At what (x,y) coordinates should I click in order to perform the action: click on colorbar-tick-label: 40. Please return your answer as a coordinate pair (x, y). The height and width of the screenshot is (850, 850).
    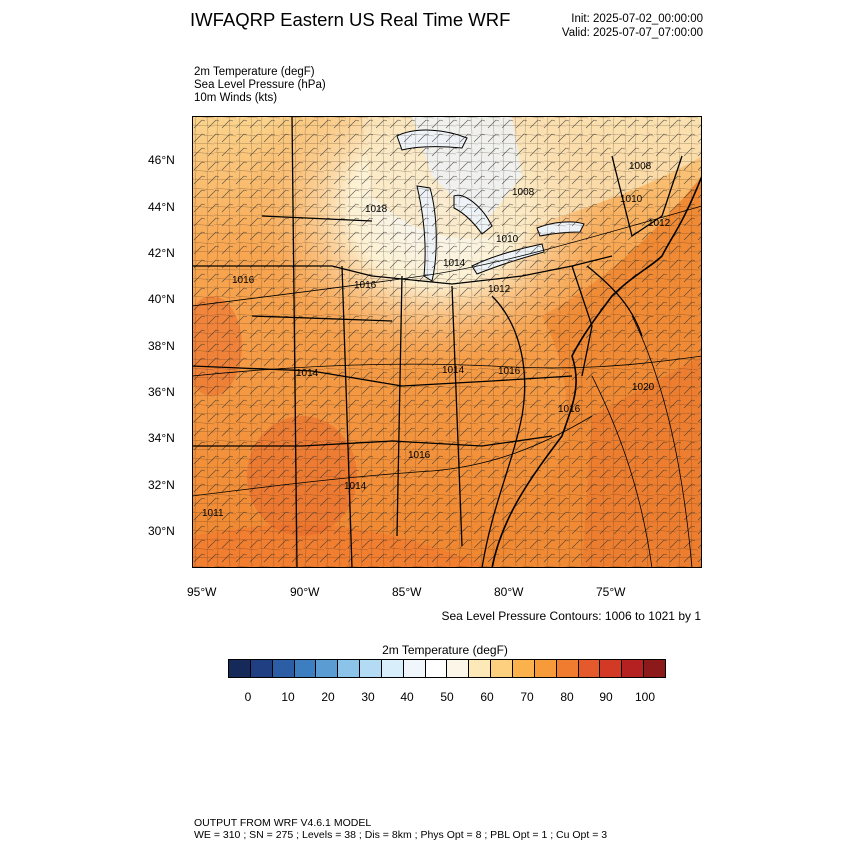
    Looking at the image, I should click on (407, 697).